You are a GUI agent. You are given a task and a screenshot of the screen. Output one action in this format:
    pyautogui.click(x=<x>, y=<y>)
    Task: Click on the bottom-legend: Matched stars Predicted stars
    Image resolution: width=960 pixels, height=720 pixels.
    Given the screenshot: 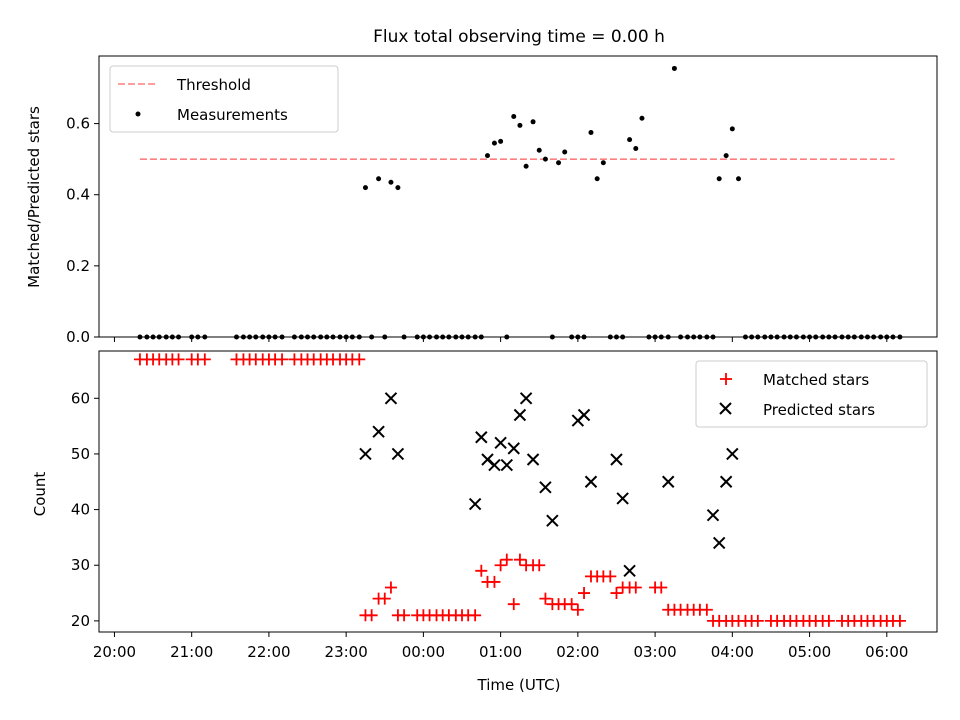 What is the action you would take?
    pyautogui.click(x=811, y=394)
    